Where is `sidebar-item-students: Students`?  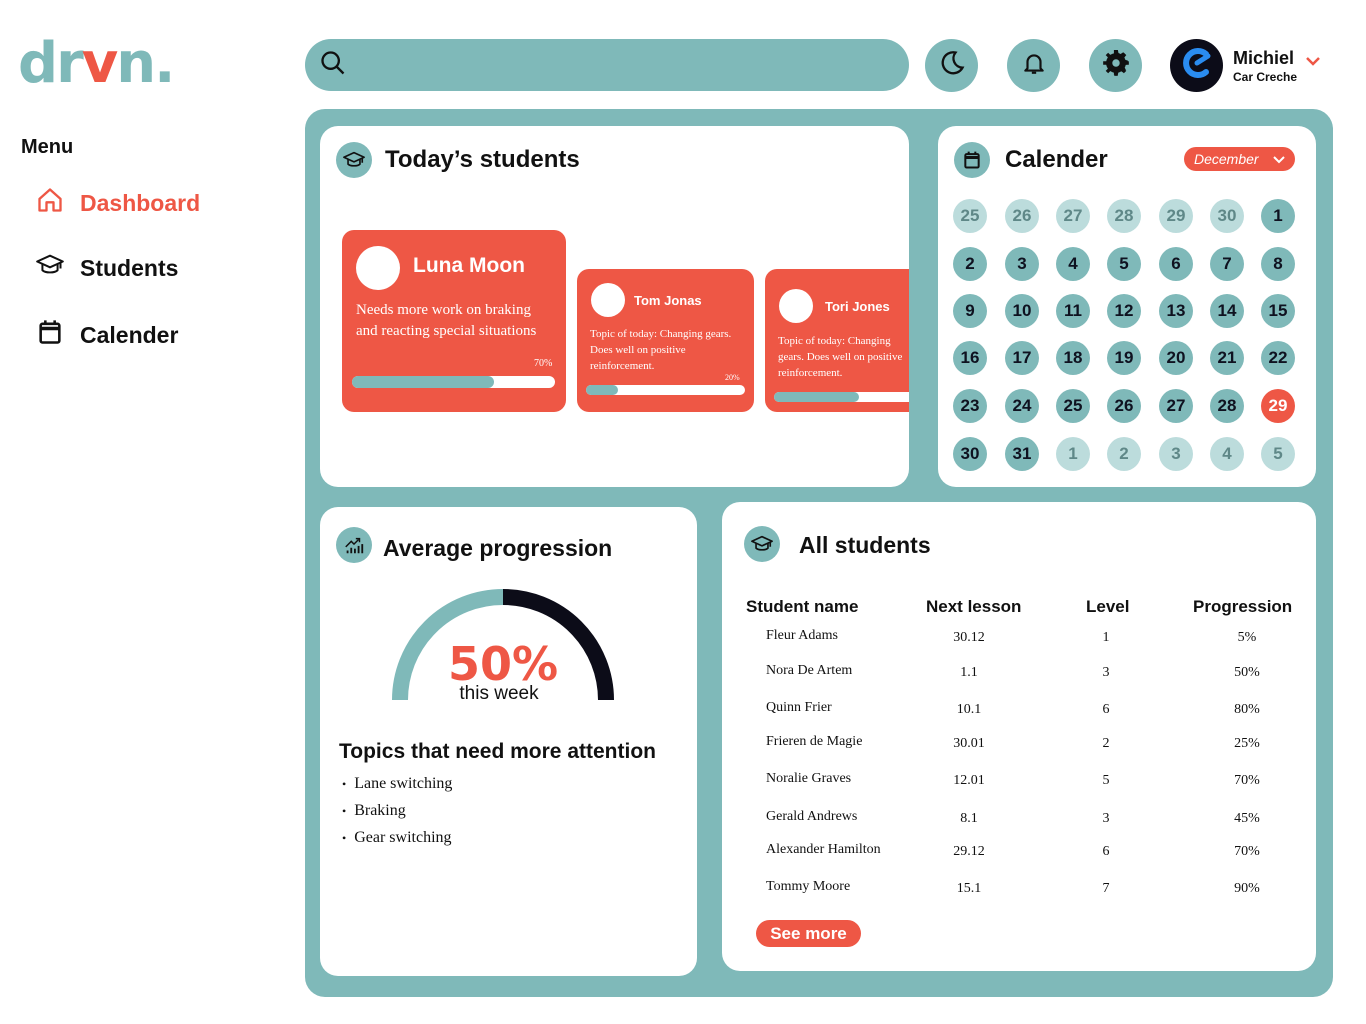
sidebar-item-students: Students is located at coordinates (107, 268).